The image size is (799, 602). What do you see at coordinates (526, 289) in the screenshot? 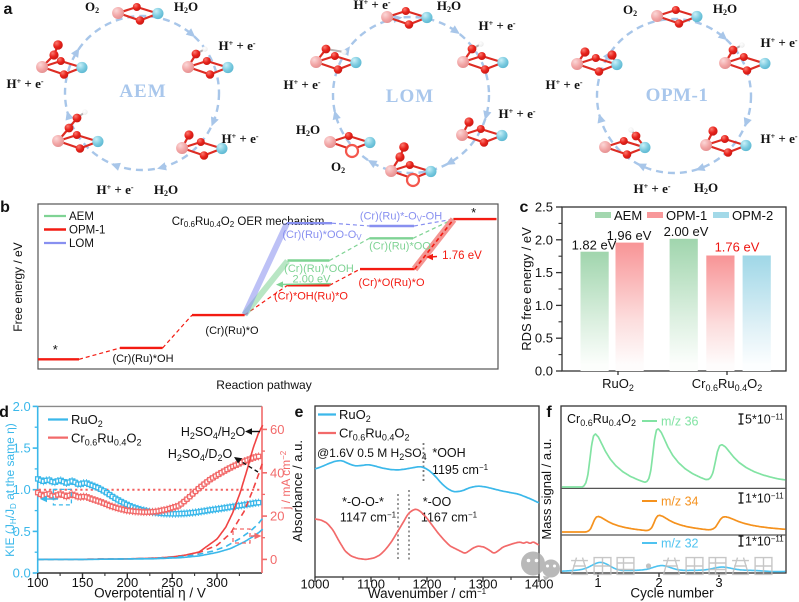
I see `svg-text: RDS free energy / eV` at bounding box center [526, 289].